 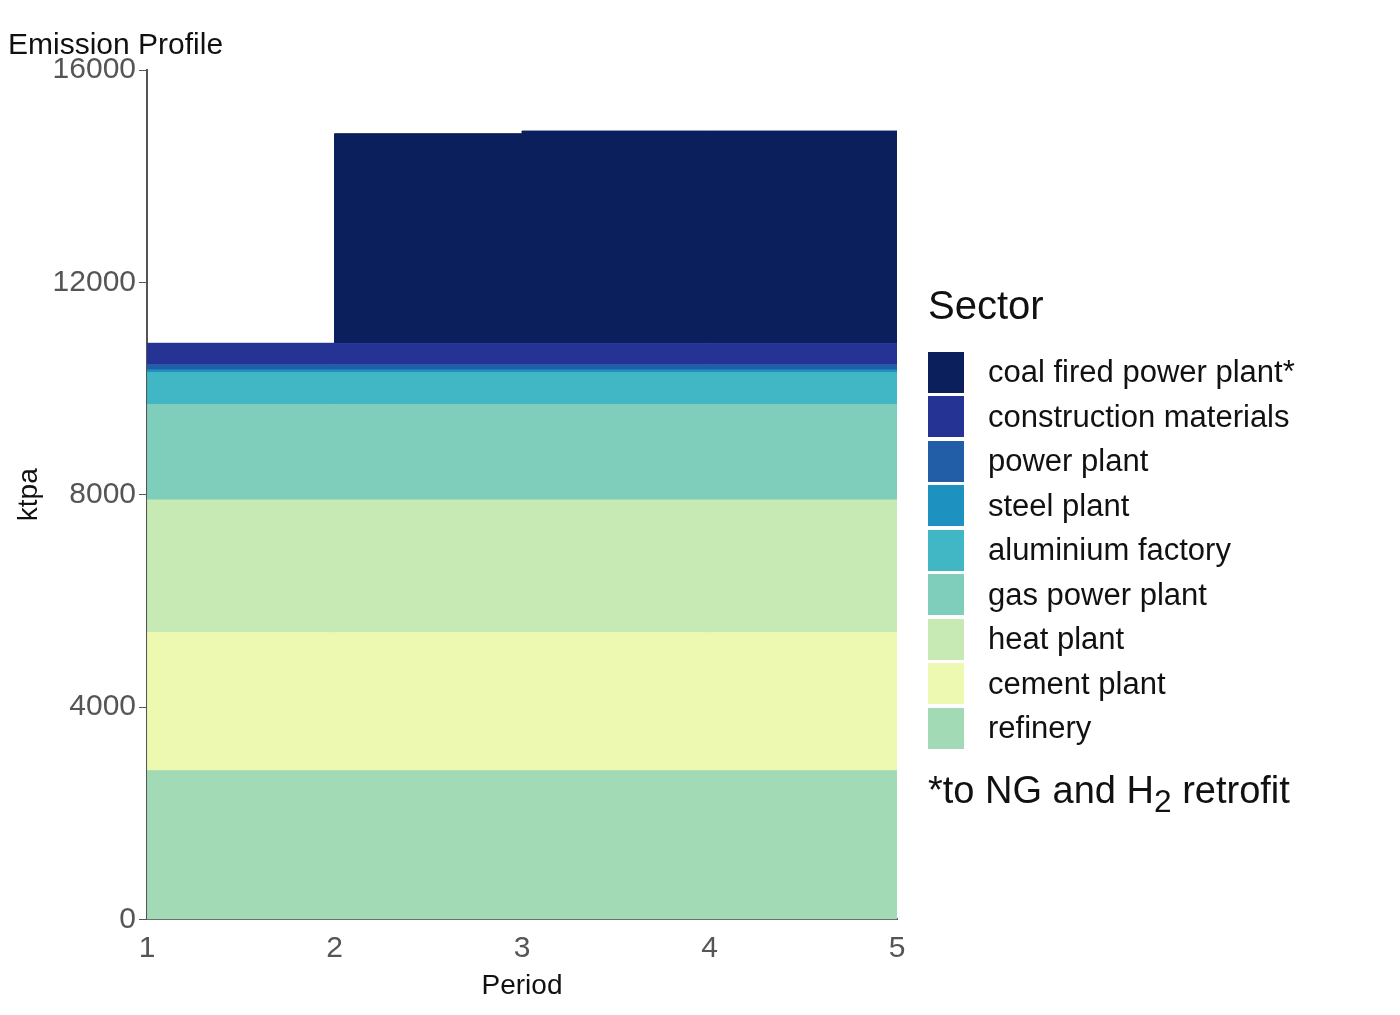 I want to click on legend-title: Sector, so click(x=986, y=305).